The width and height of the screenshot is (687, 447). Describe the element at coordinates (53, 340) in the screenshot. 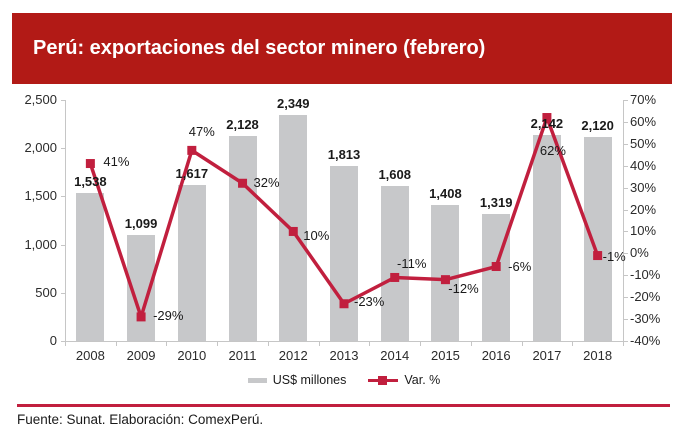

I see `y-tick-label-left: 0` at that location.